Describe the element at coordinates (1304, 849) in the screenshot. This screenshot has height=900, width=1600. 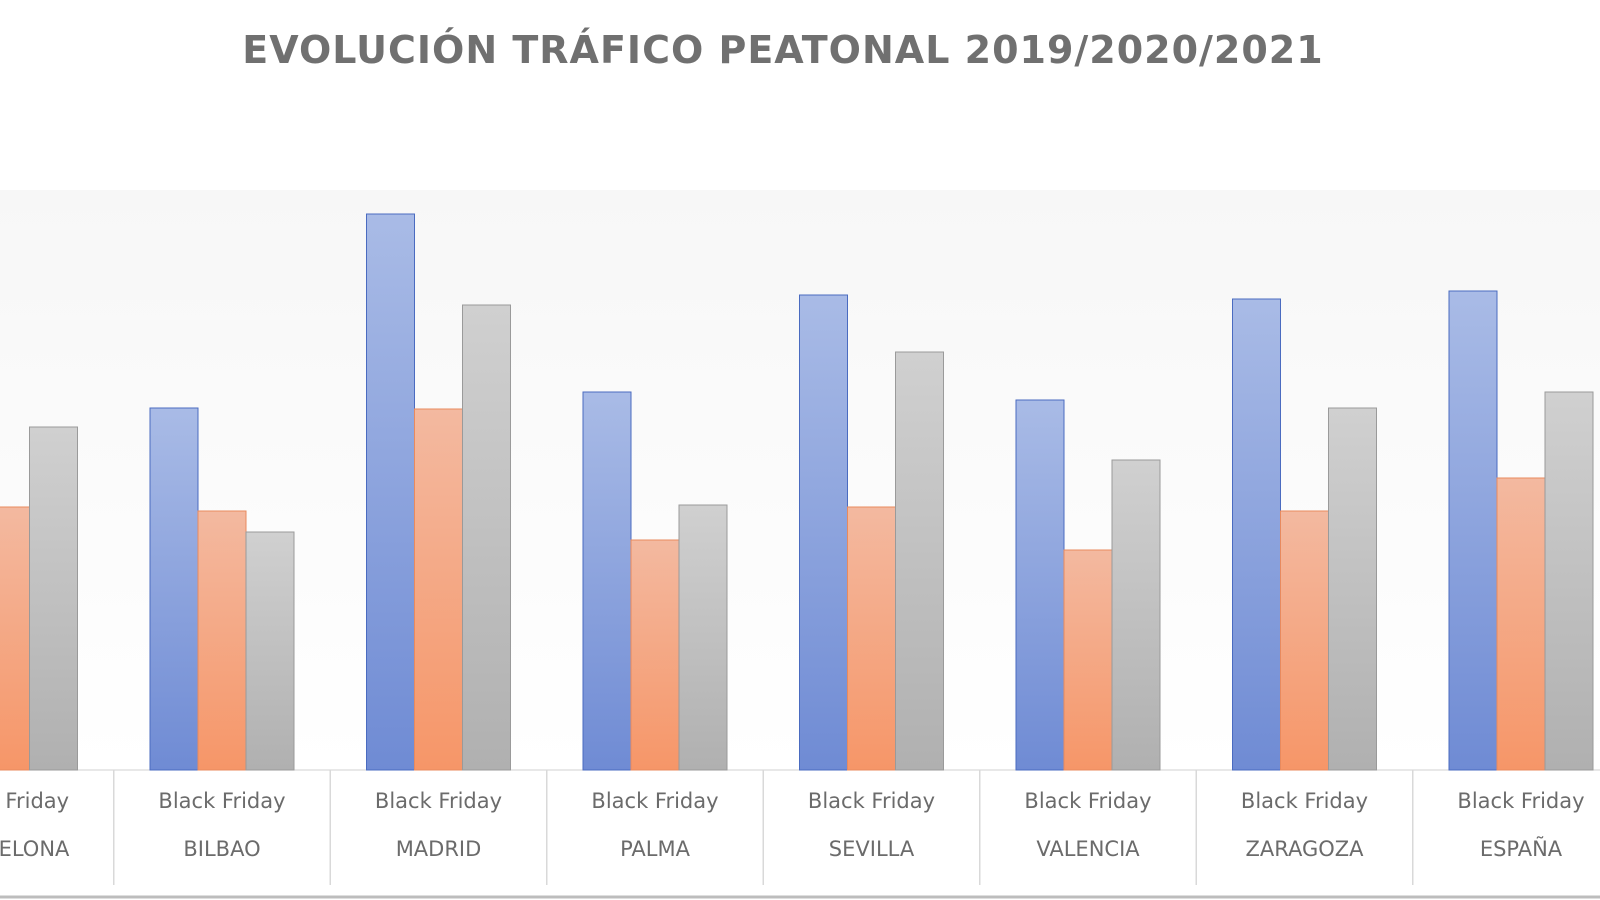
I see `x-tick-label-zaragoza: ZARAGOZA` at that location.